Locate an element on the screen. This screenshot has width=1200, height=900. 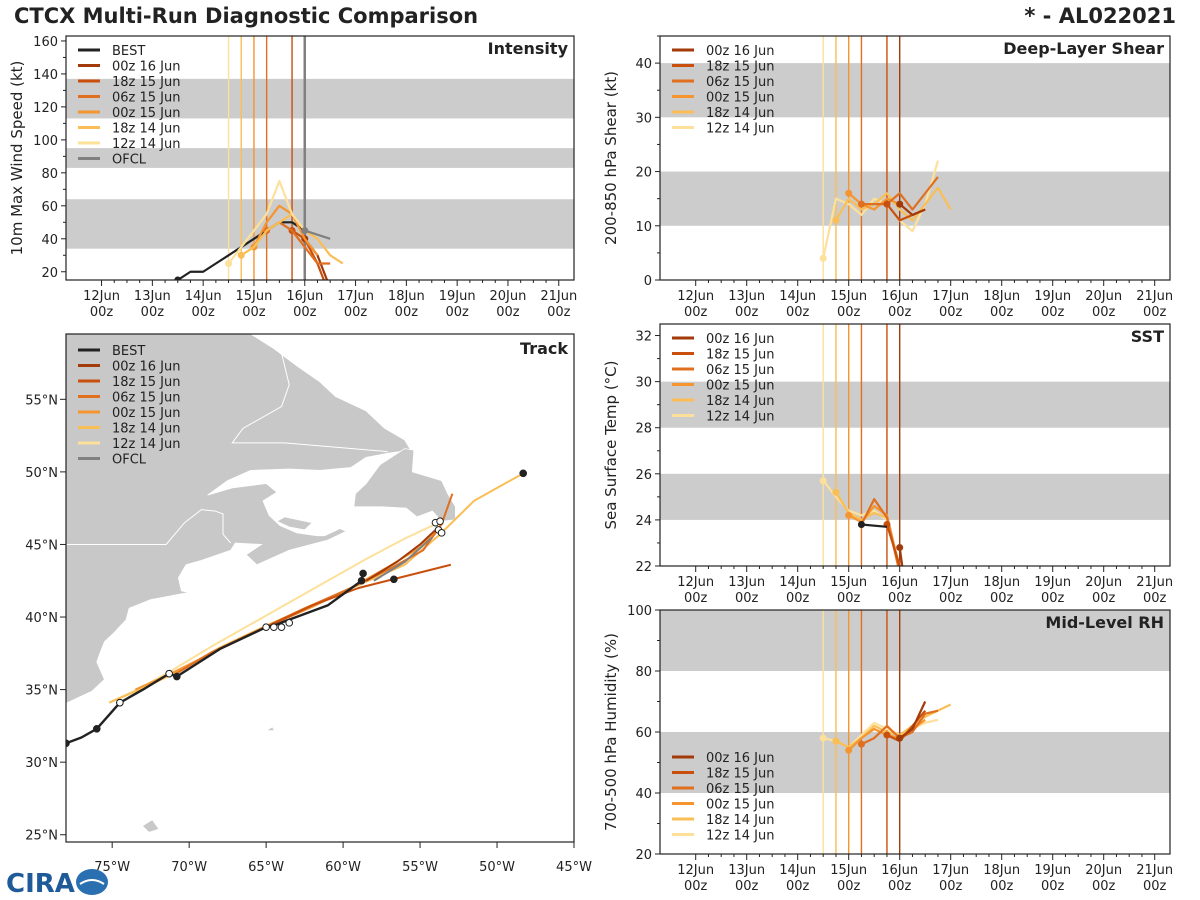
track-ytick-label: 50°N is located at coordinates (41, 473).